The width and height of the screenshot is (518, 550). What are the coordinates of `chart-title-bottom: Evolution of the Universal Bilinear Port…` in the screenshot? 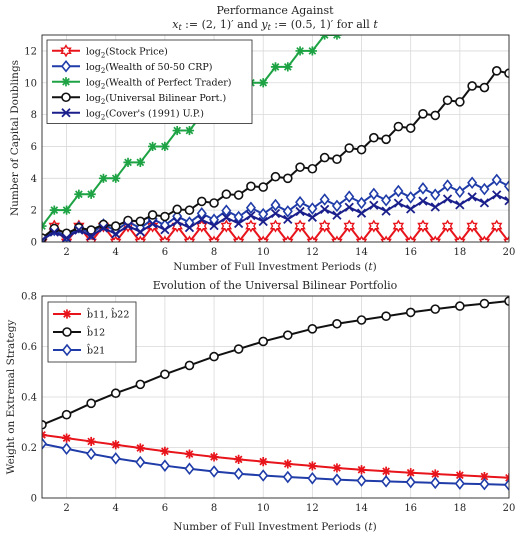 It's located at (275, 285).